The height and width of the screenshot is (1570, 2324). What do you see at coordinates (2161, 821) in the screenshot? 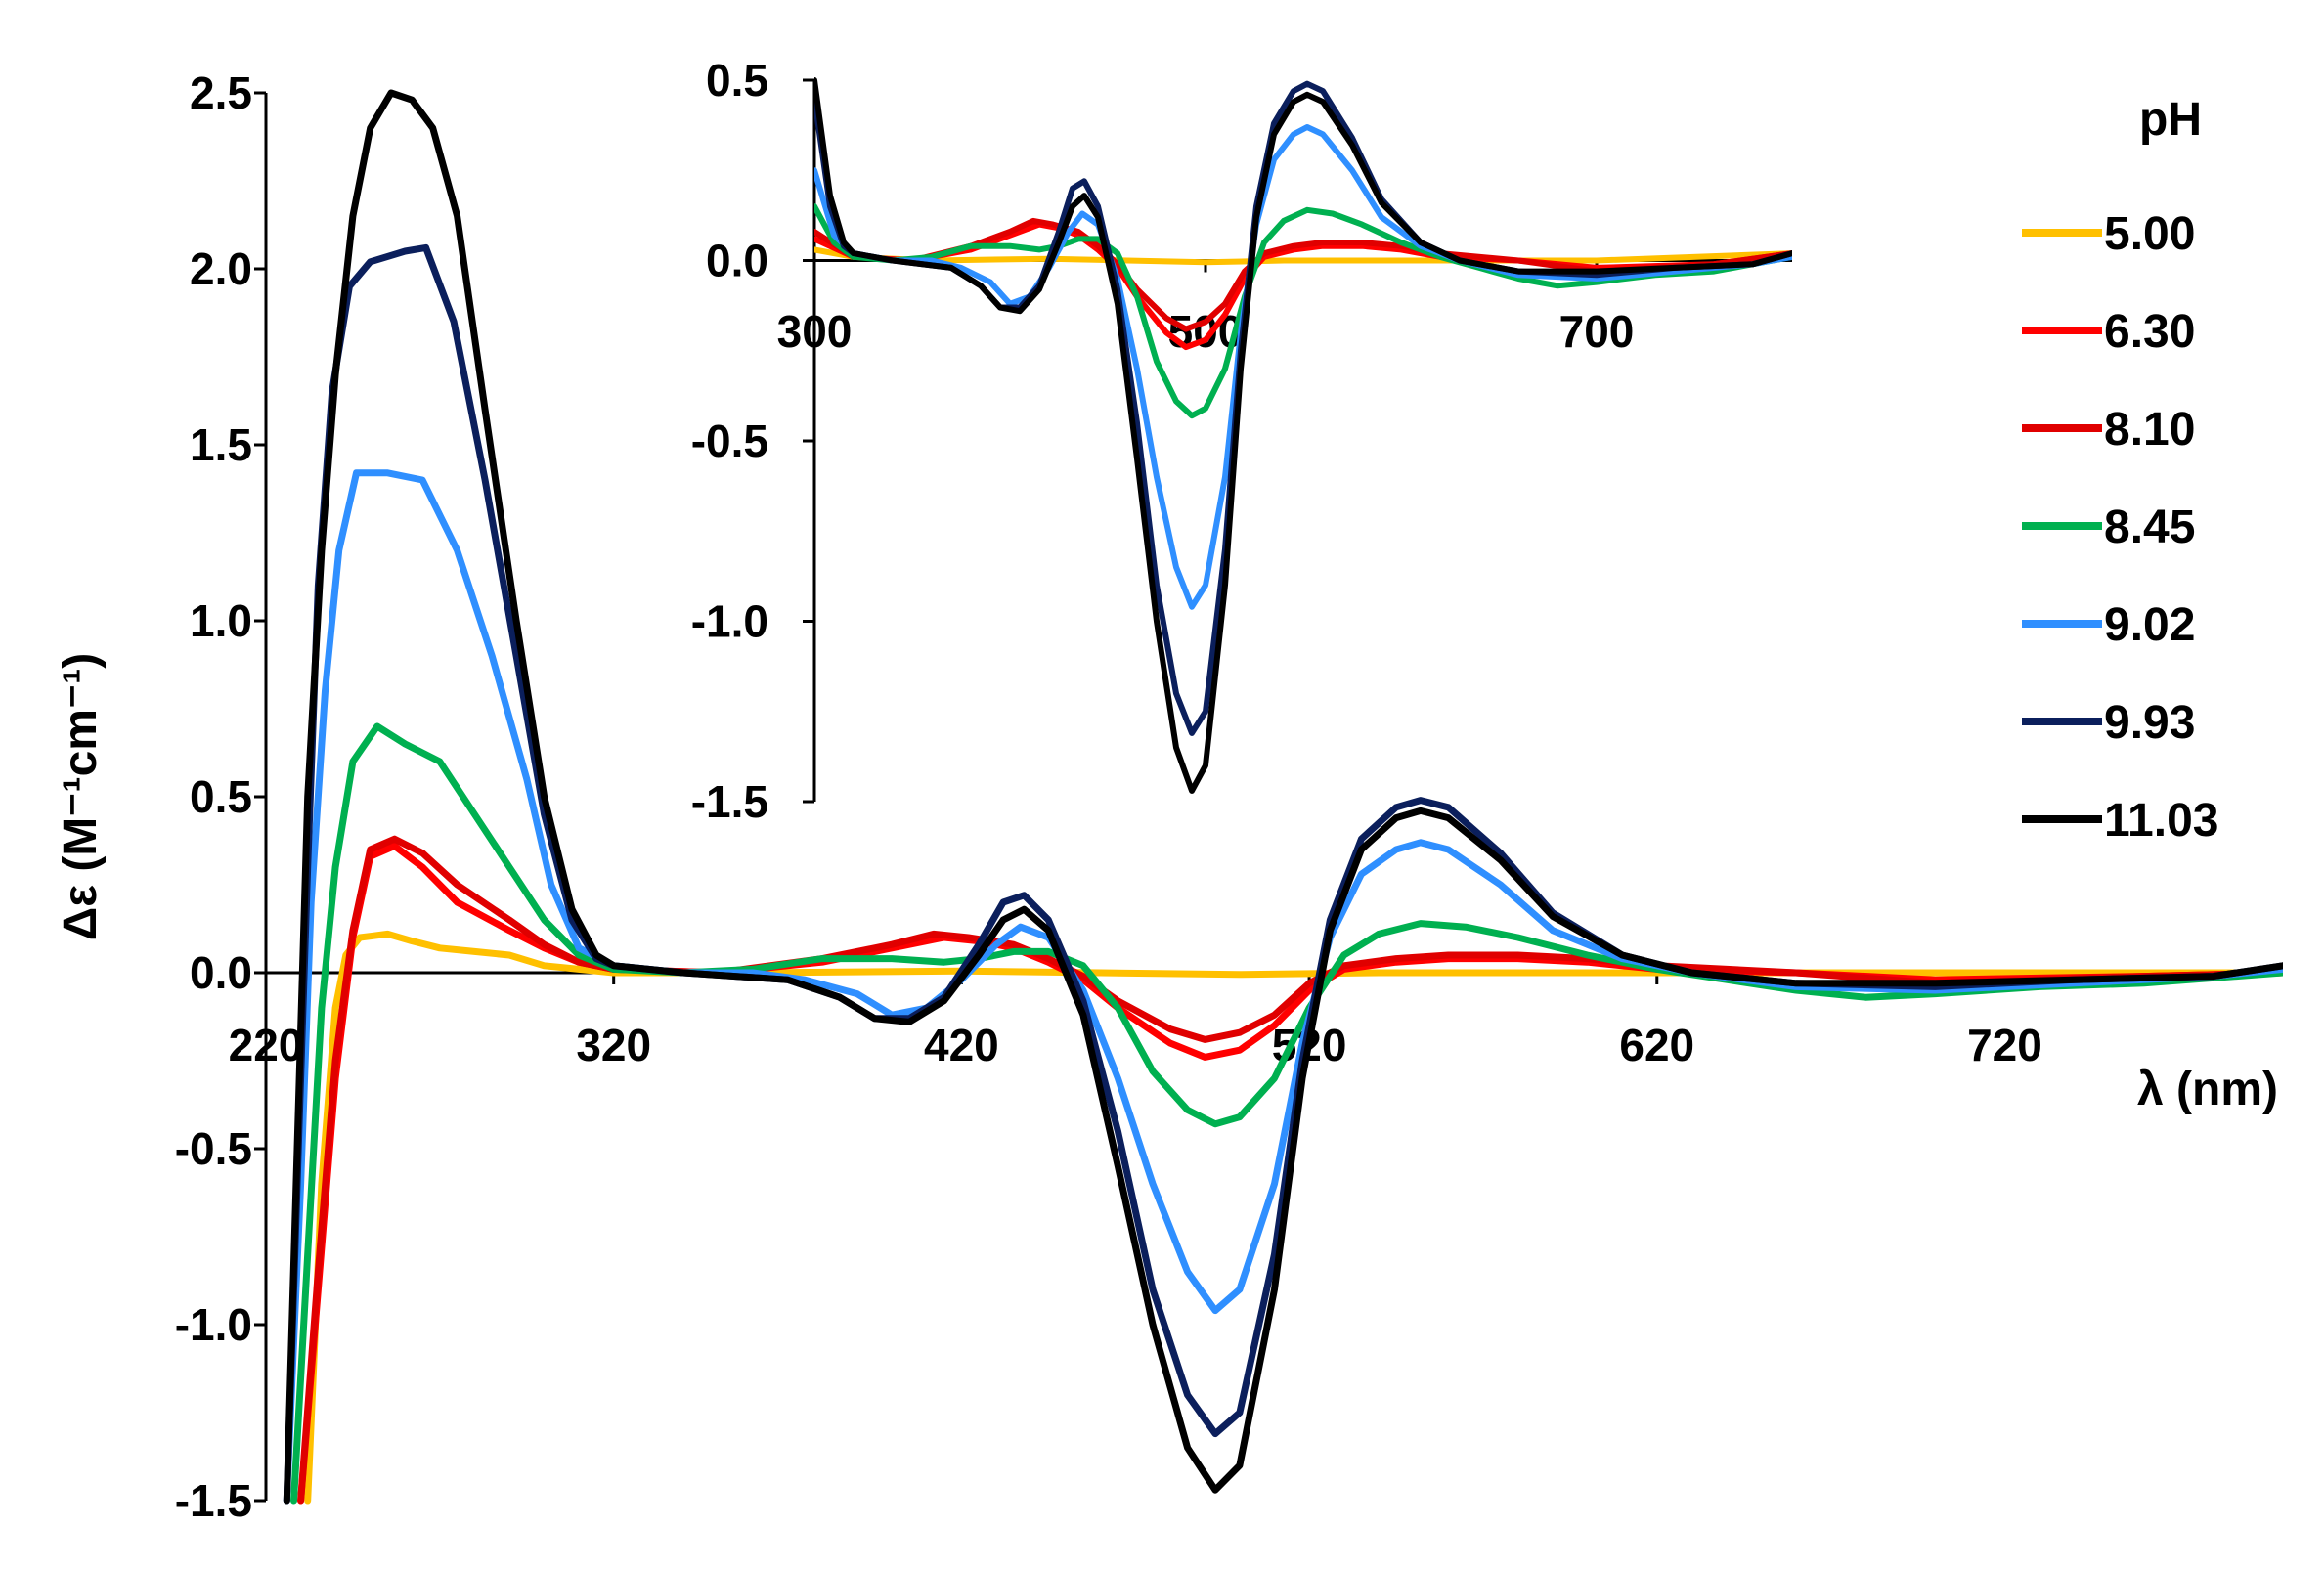
I see `legend-label-11-03: 11.03` at bounding box center [2161, 821].